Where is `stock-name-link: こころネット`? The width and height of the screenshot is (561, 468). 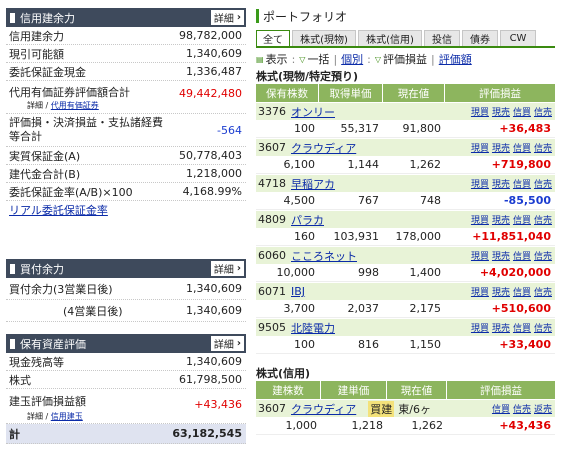 stock-name-link: こころネット is located at coordinates (324, 256).